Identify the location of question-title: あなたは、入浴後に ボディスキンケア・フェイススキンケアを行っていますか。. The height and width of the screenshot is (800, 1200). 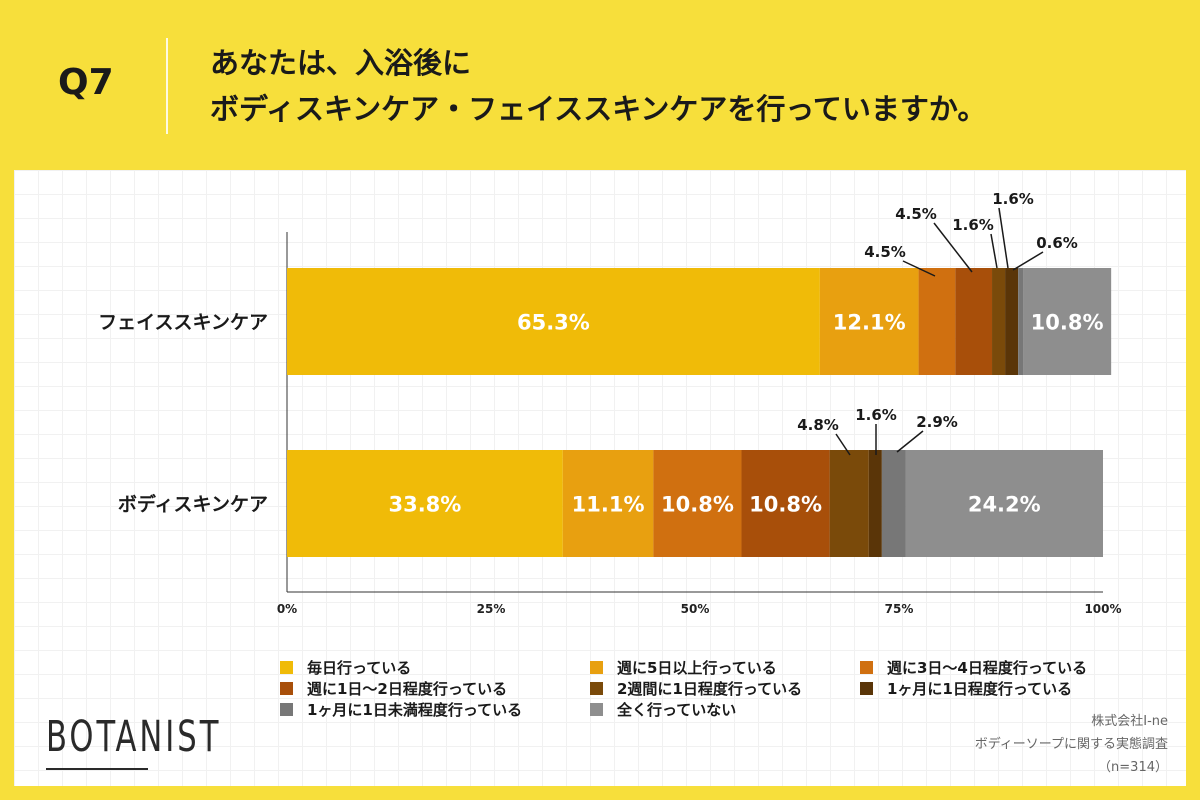
(598, 86).